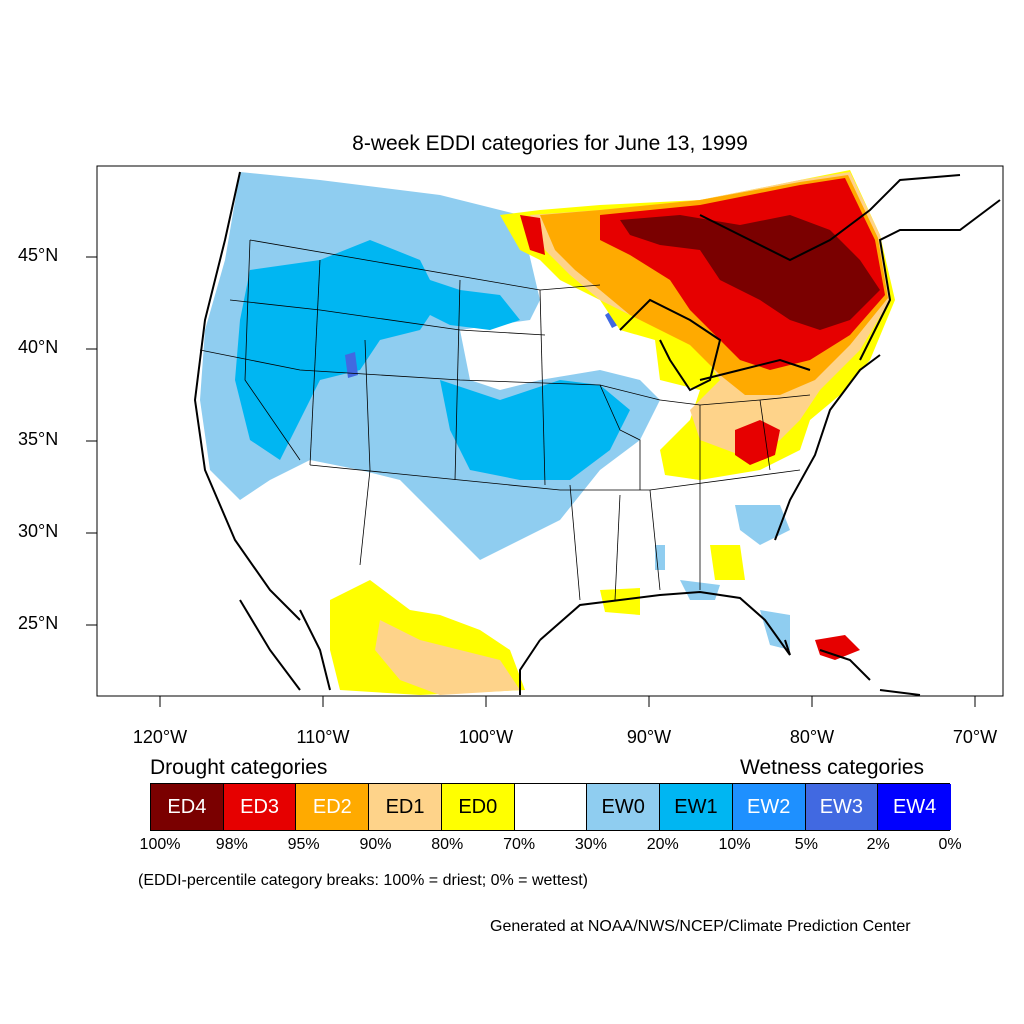  What do you see at coordinates (696, 807) in the screenshot?
I see `legend-swatch: EW1` at bounding box center [696, 807].